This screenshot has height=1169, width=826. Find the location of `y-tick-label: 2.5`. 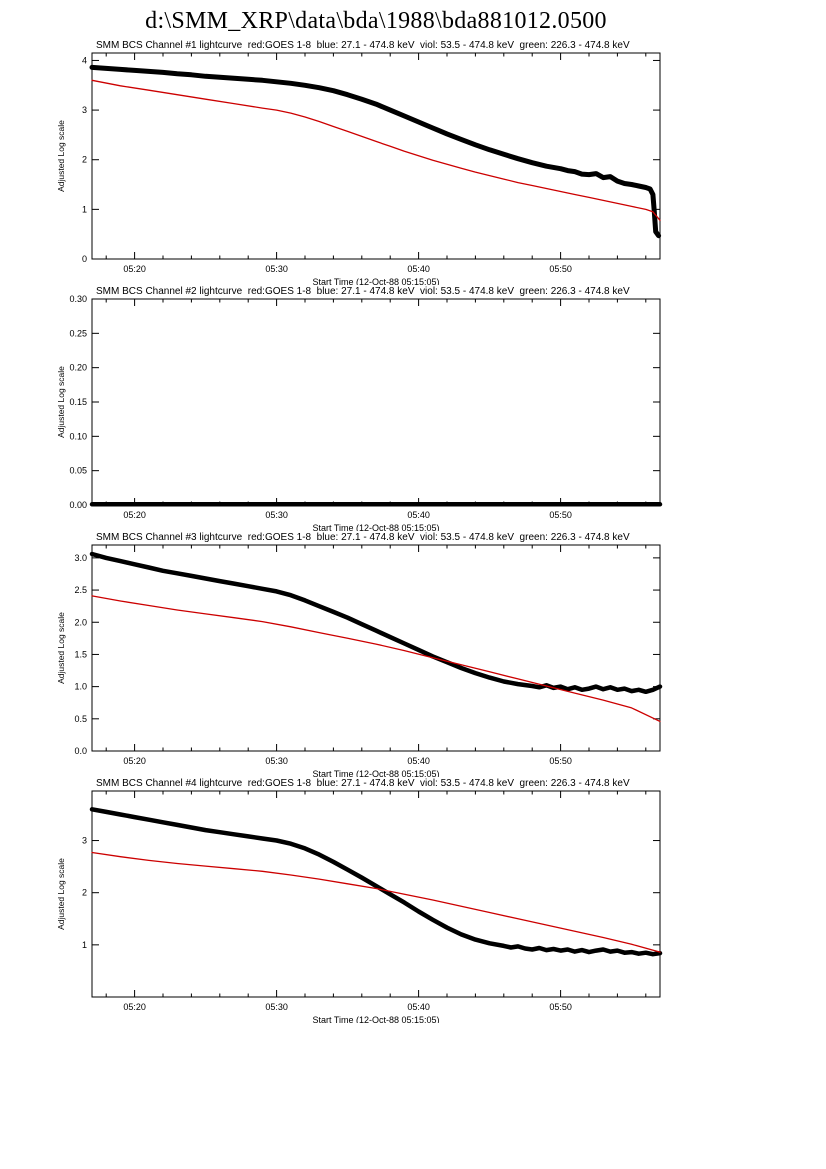

y-tick-label: 2.5 is located at coordinates (80, 590).